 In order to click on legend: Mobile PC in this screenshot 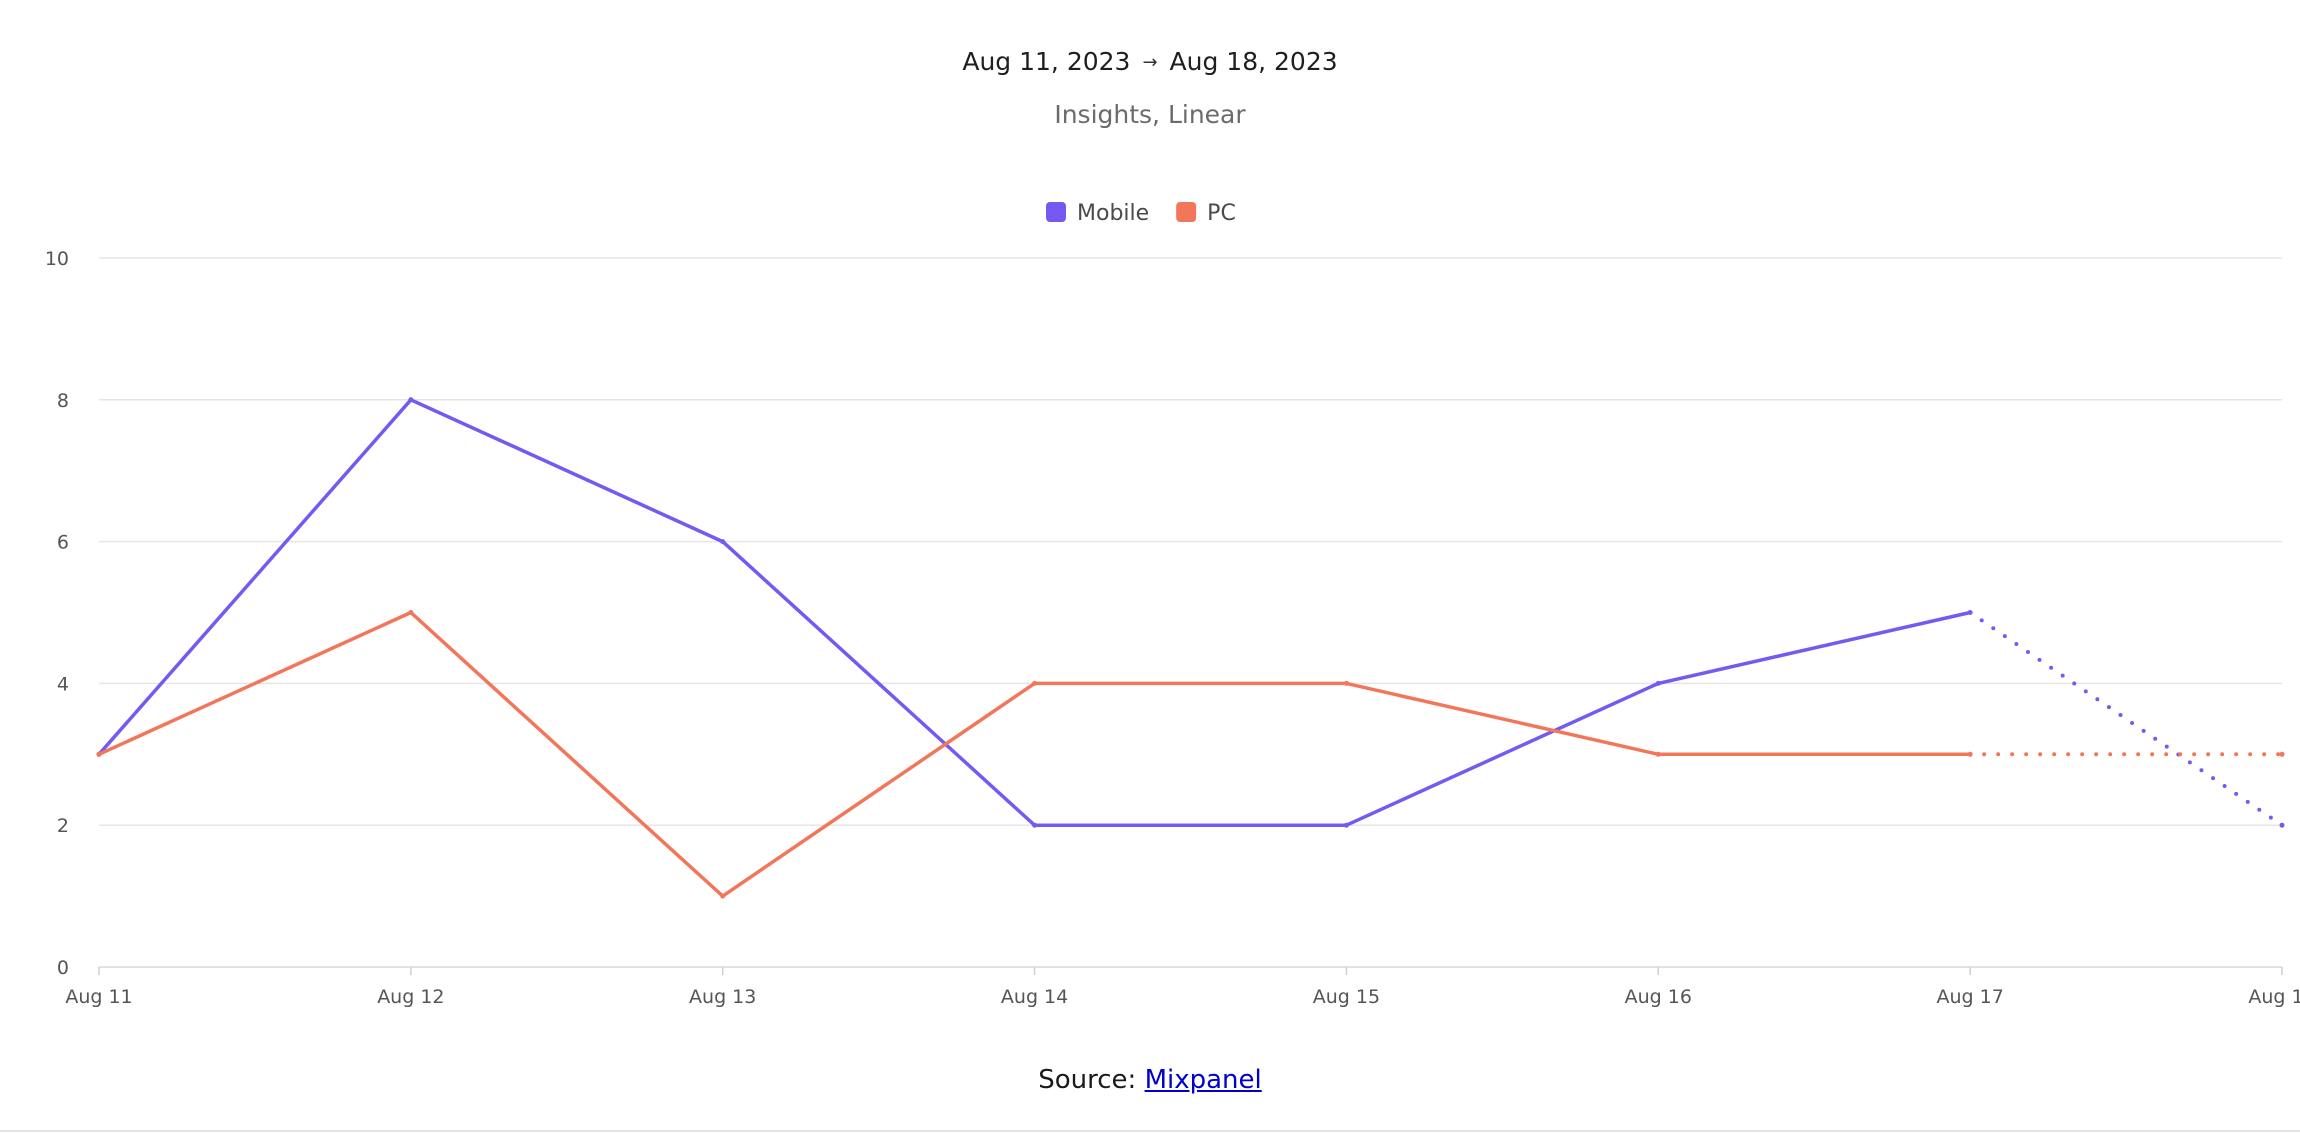, I will do `click(1141, 213)`.